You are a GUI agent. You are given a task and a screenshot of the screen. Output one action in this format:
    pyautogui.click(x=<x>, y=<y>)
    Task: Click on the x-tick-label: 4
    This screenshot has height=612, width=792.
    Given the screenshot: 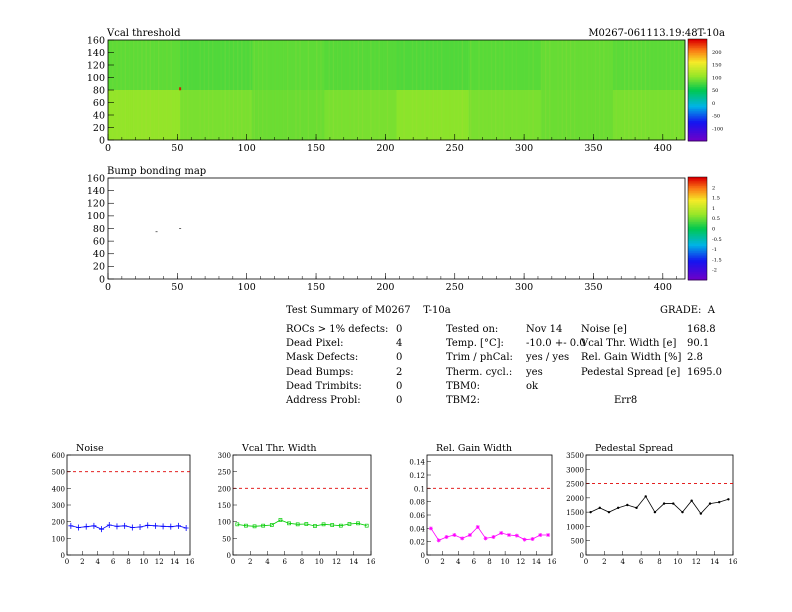 What is the action you would take?
    pyautogui.click(x=623, y=562)
    